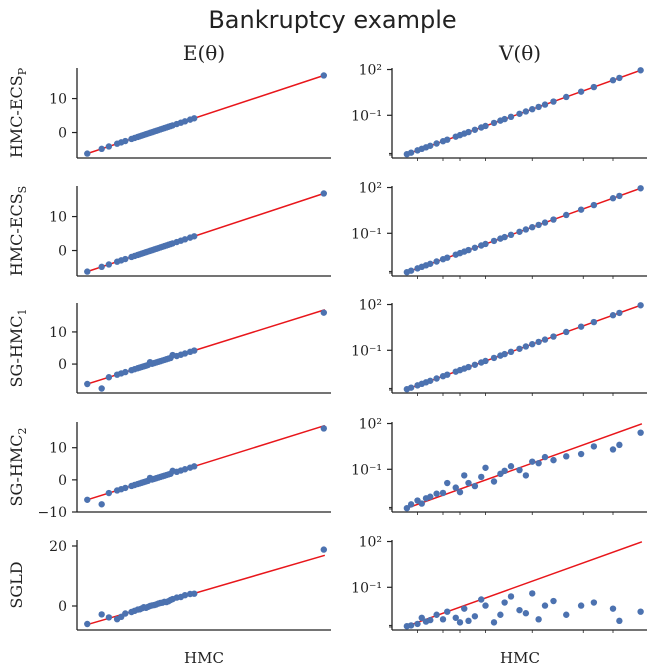  What do you see at coordinates (18, 466) in the screenshot?
I see `row-label-4: SG-HMC2` at bounding box center [18, 466].